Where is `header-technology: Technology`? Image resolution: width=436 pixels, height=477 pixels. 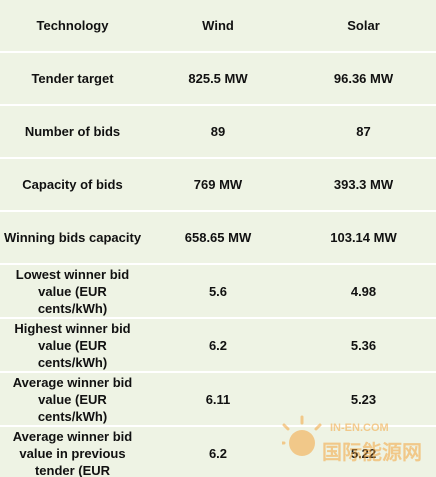
header-technology: Technology is located at coordinates (72, 26).